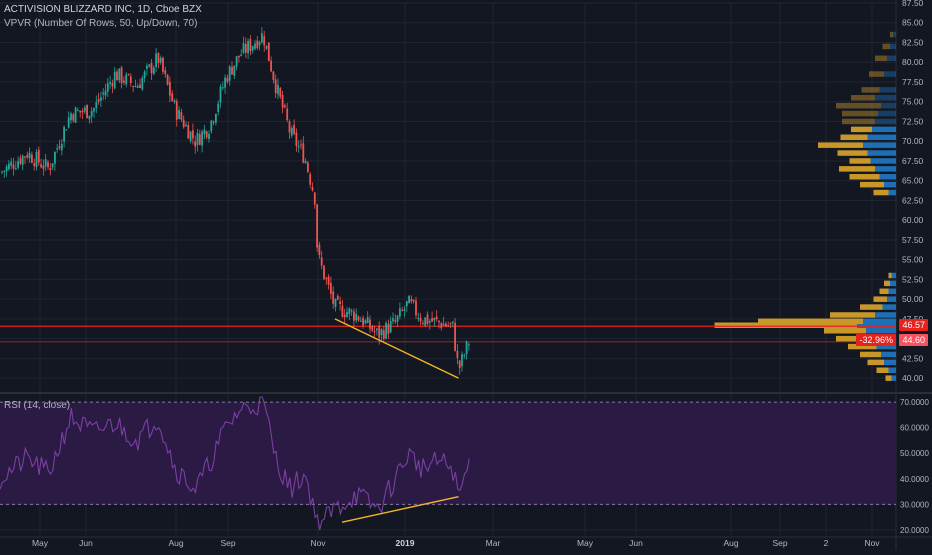  Describe the element at coordinates (913, 319) in the screenshot. I see `price-axis-tick-label: 47.50` at that location.